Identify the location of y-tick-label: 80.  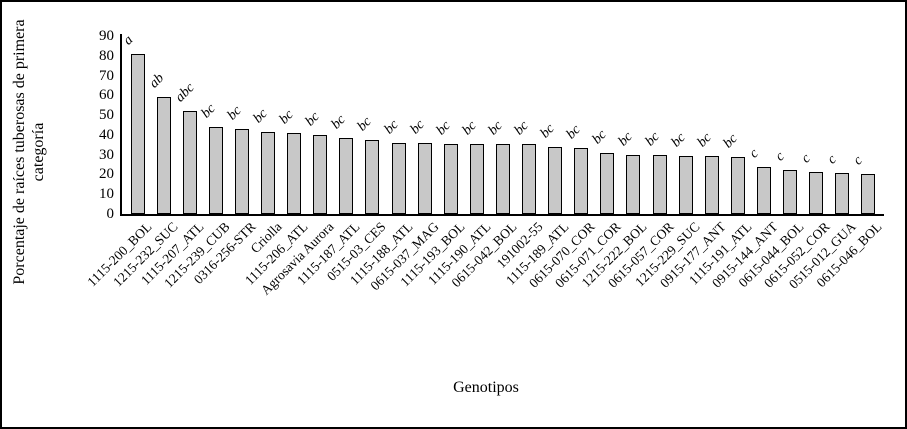
(106, 55).